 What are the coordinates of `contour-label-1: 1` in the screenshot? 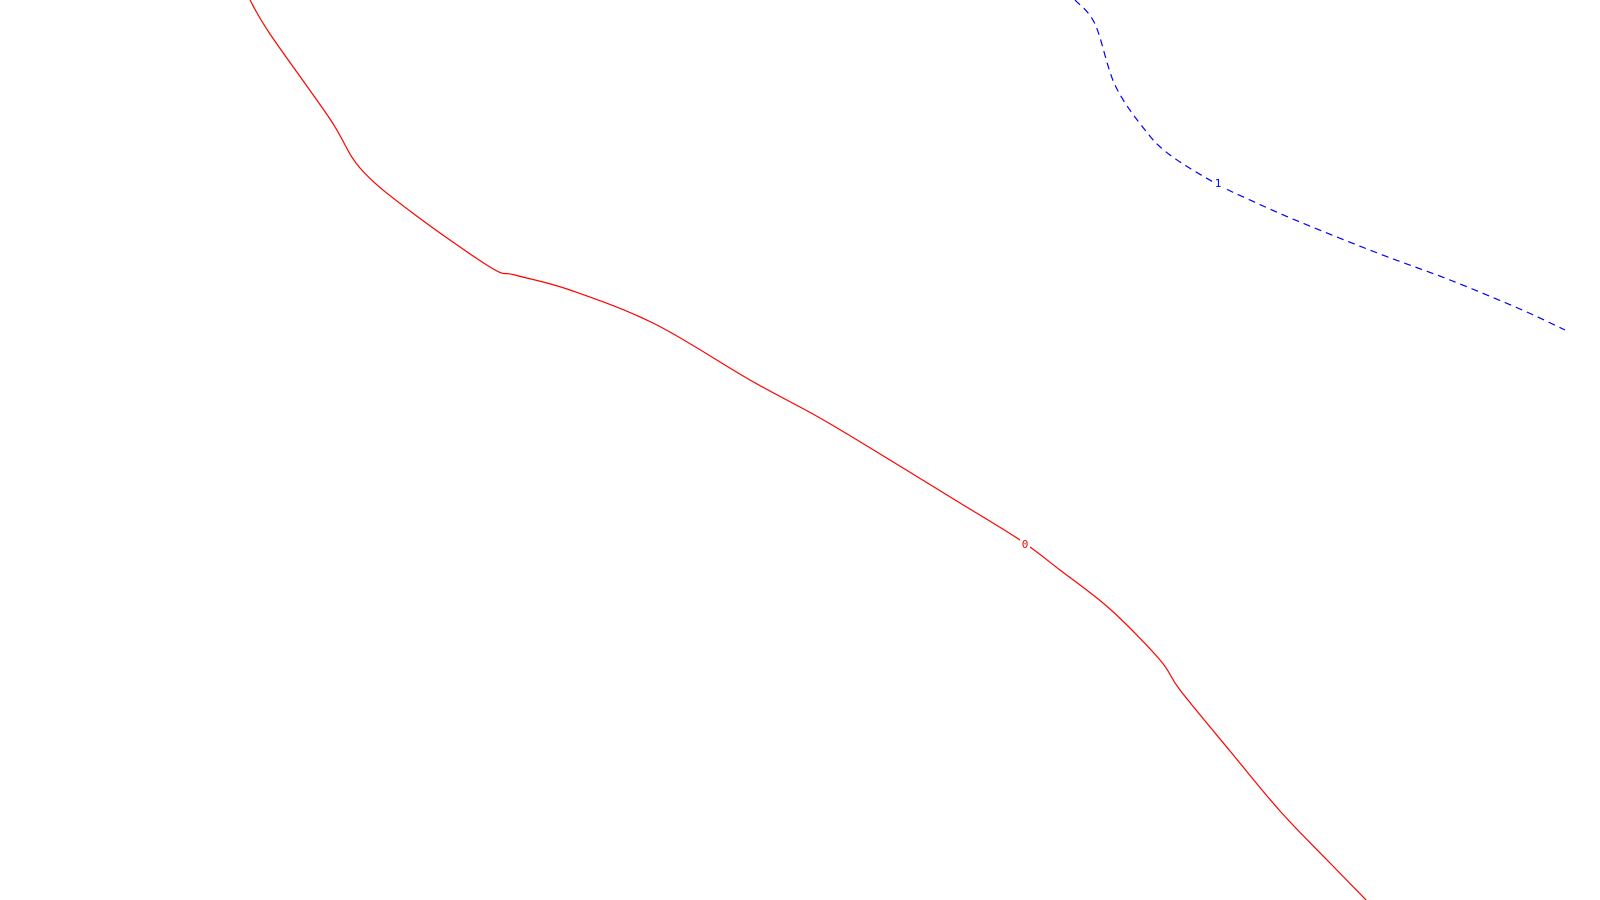 It's located at (1218, 183).